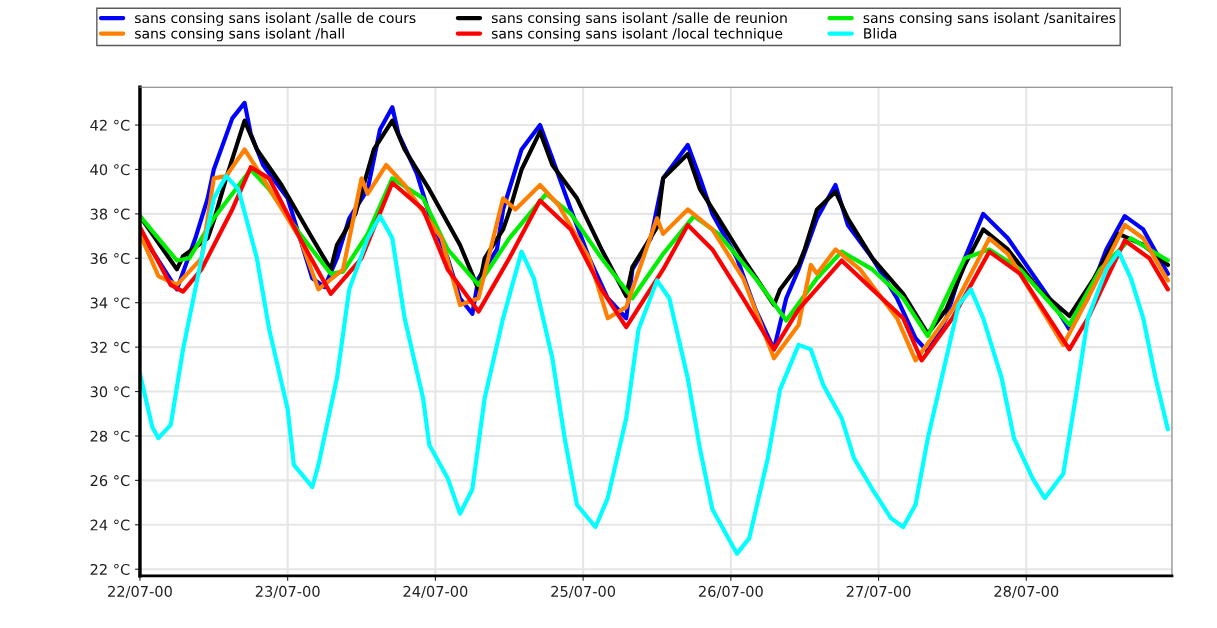 Image resolution: width=1217 pixels, height=628 pixels. What do you see at coordinates (110, 303) in the screenshot?
I see `y-tick-label: 34 °C` at bounding box center [110, 303].